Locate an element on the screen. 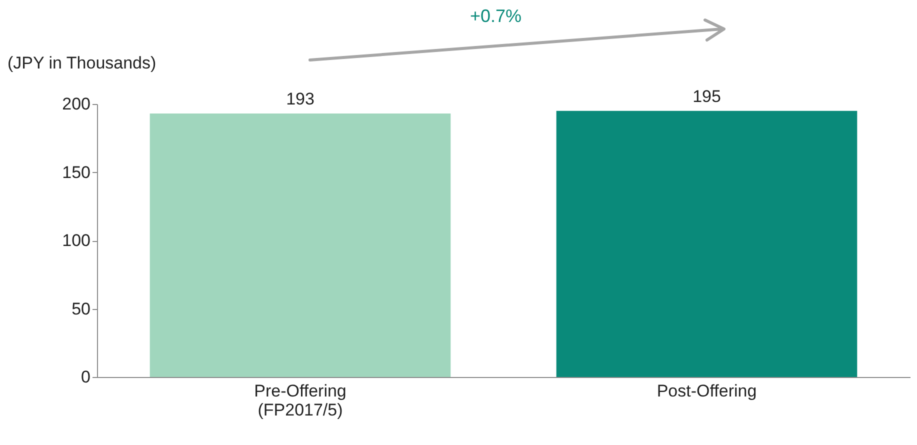  text: +0.7% is located at coordinates (496, 16).